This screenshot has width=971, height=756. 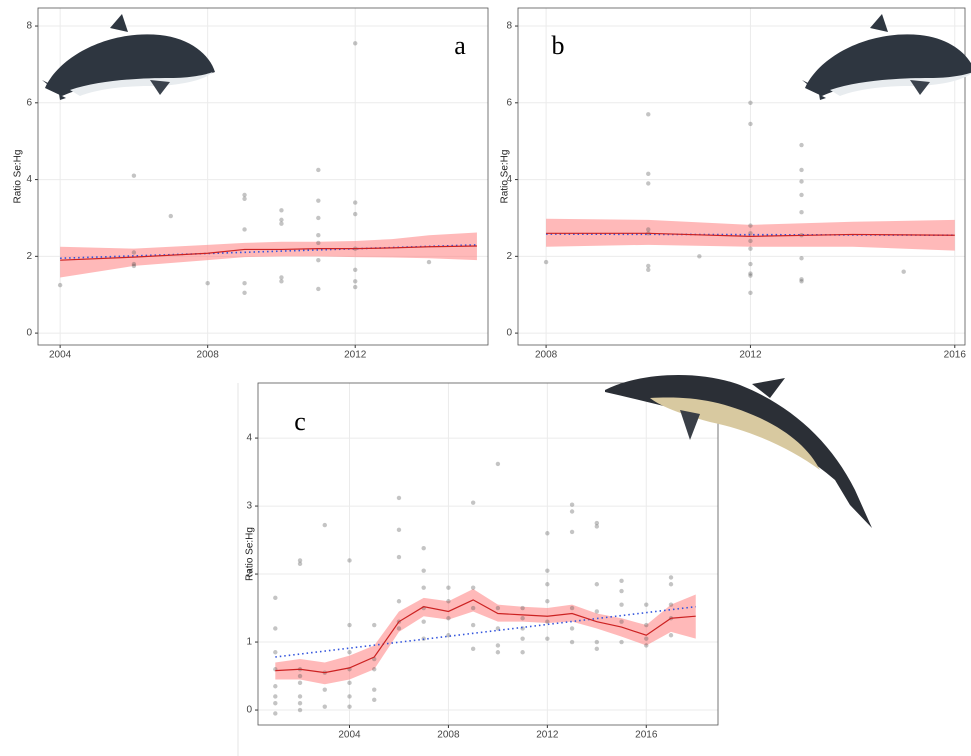 What do you see at coordinates (509, 179) in the screenshot?
I see `y-tick-label: 4` at bounding box center [509, 179].